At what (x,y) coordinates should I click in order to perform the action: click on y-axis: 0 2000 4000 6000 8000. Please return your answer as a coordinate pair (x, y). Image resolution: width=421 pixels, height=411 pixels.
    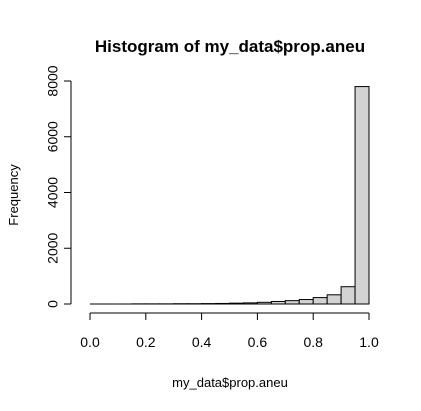
    Looking at the image, I should click on (58, 186).